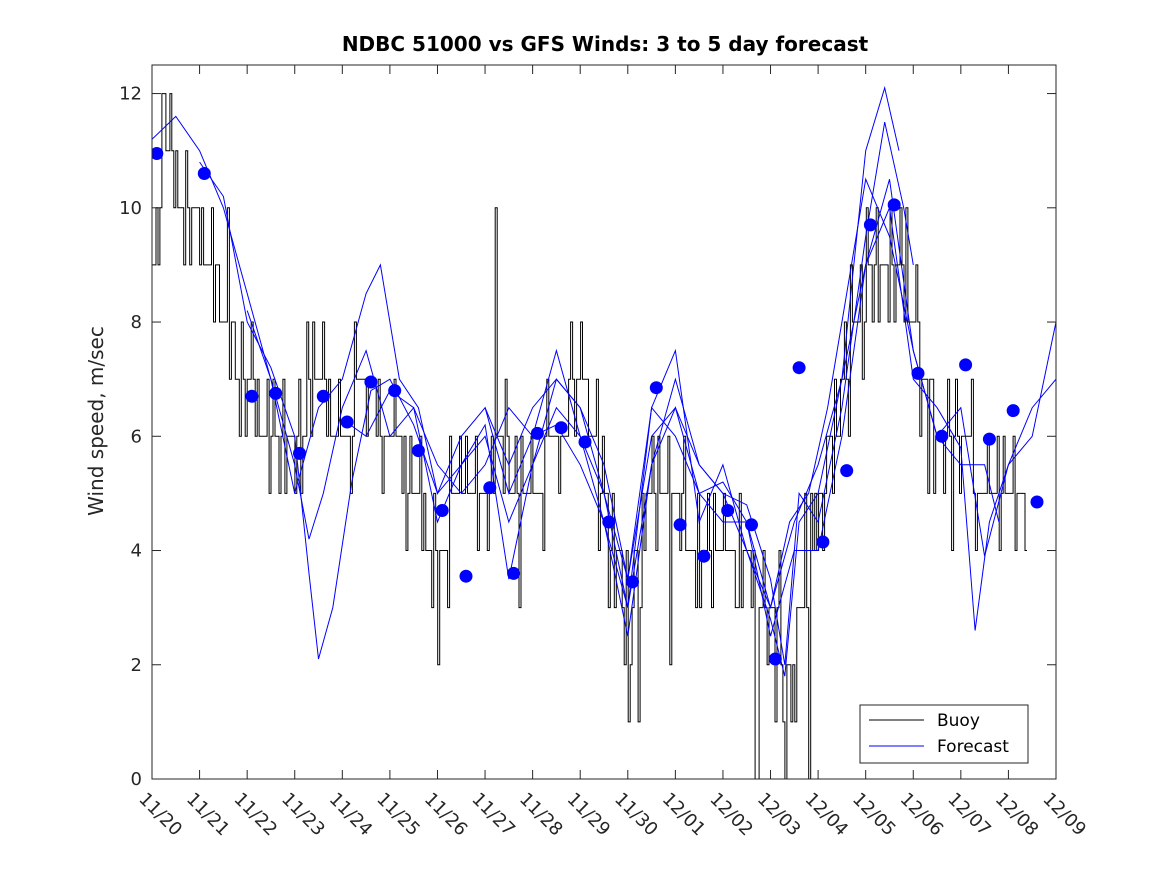 The width and height of the screenshot is (1167, 875). I want to click on x-tick-label: 12/09, so click(1064, 815).